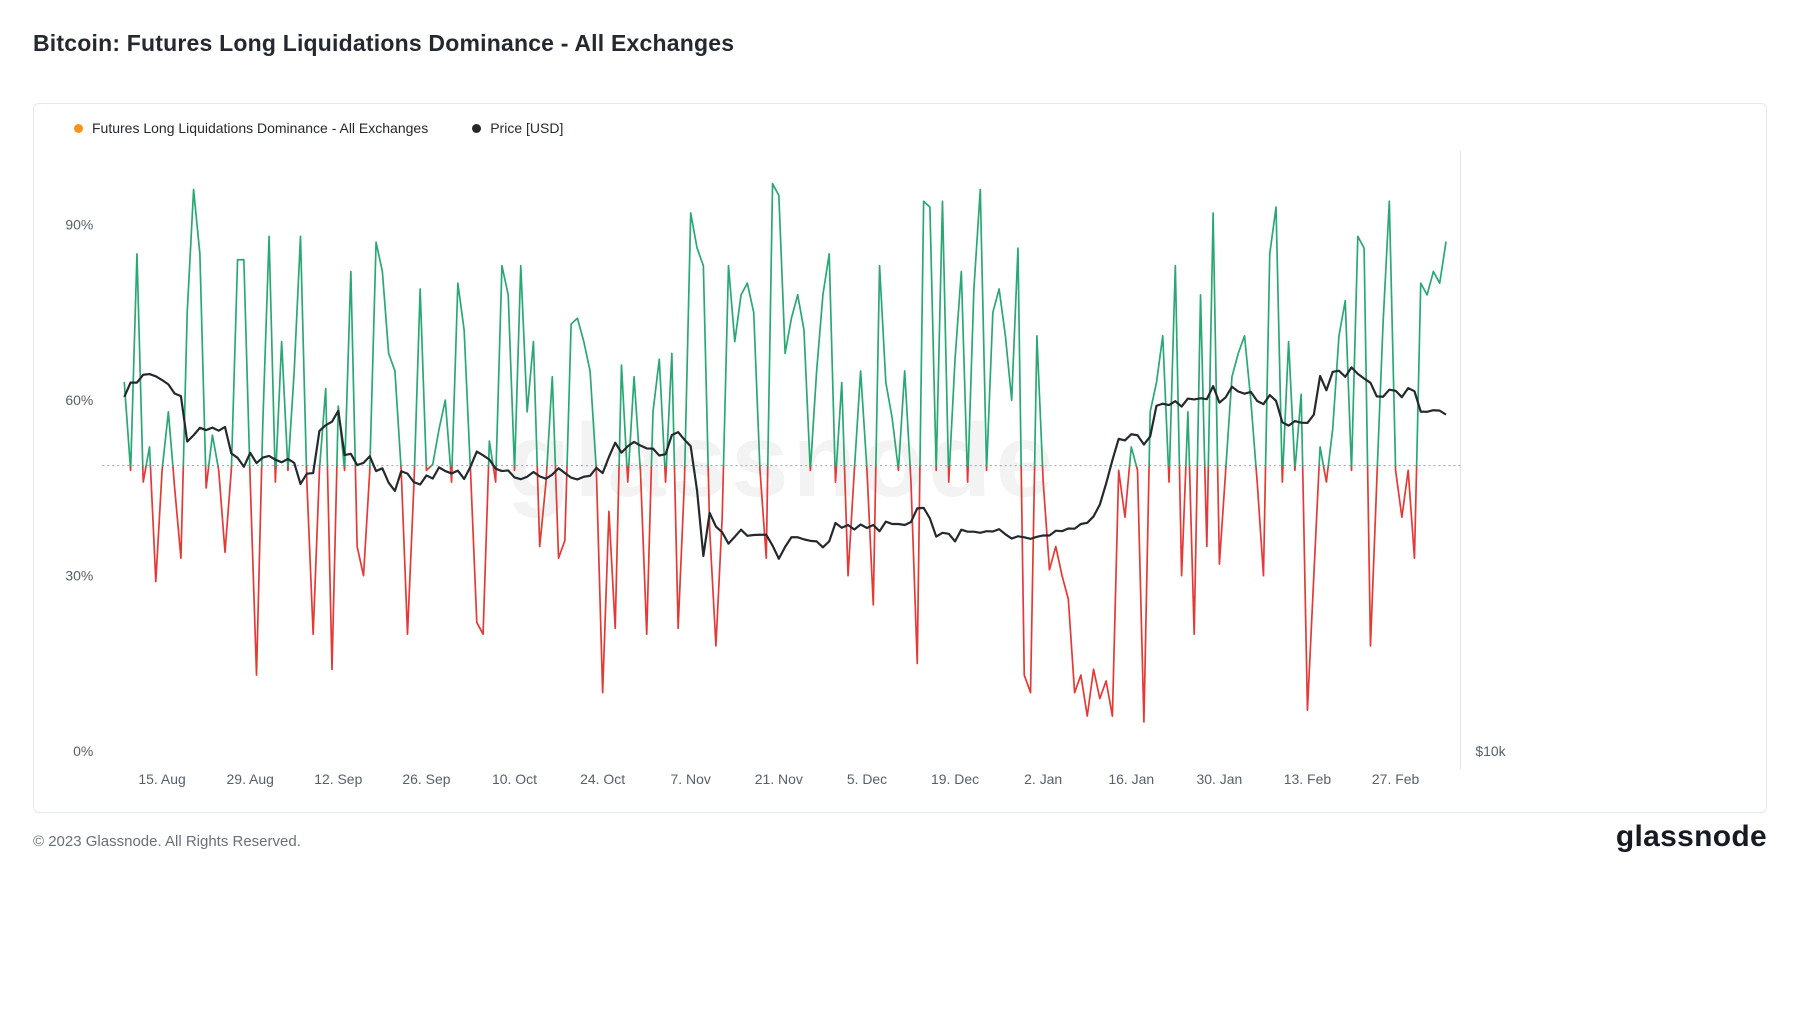 This screenshot has width=1800, height=1013. Describe the element at coordinates (602, 779) in the screenshot. I see `x-axis-label: 24. Oct` at that location.